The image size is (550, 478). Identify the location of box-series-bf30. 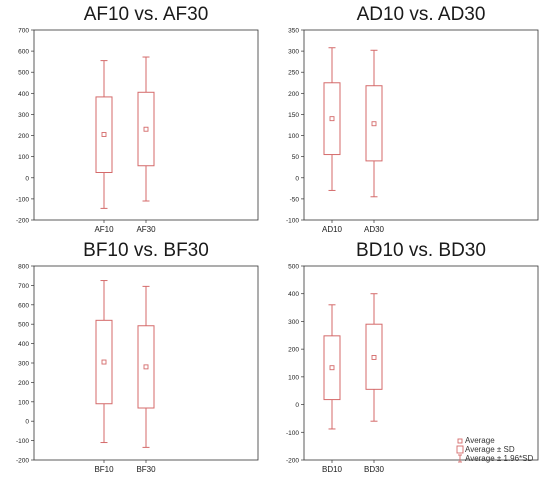
(146, 366).